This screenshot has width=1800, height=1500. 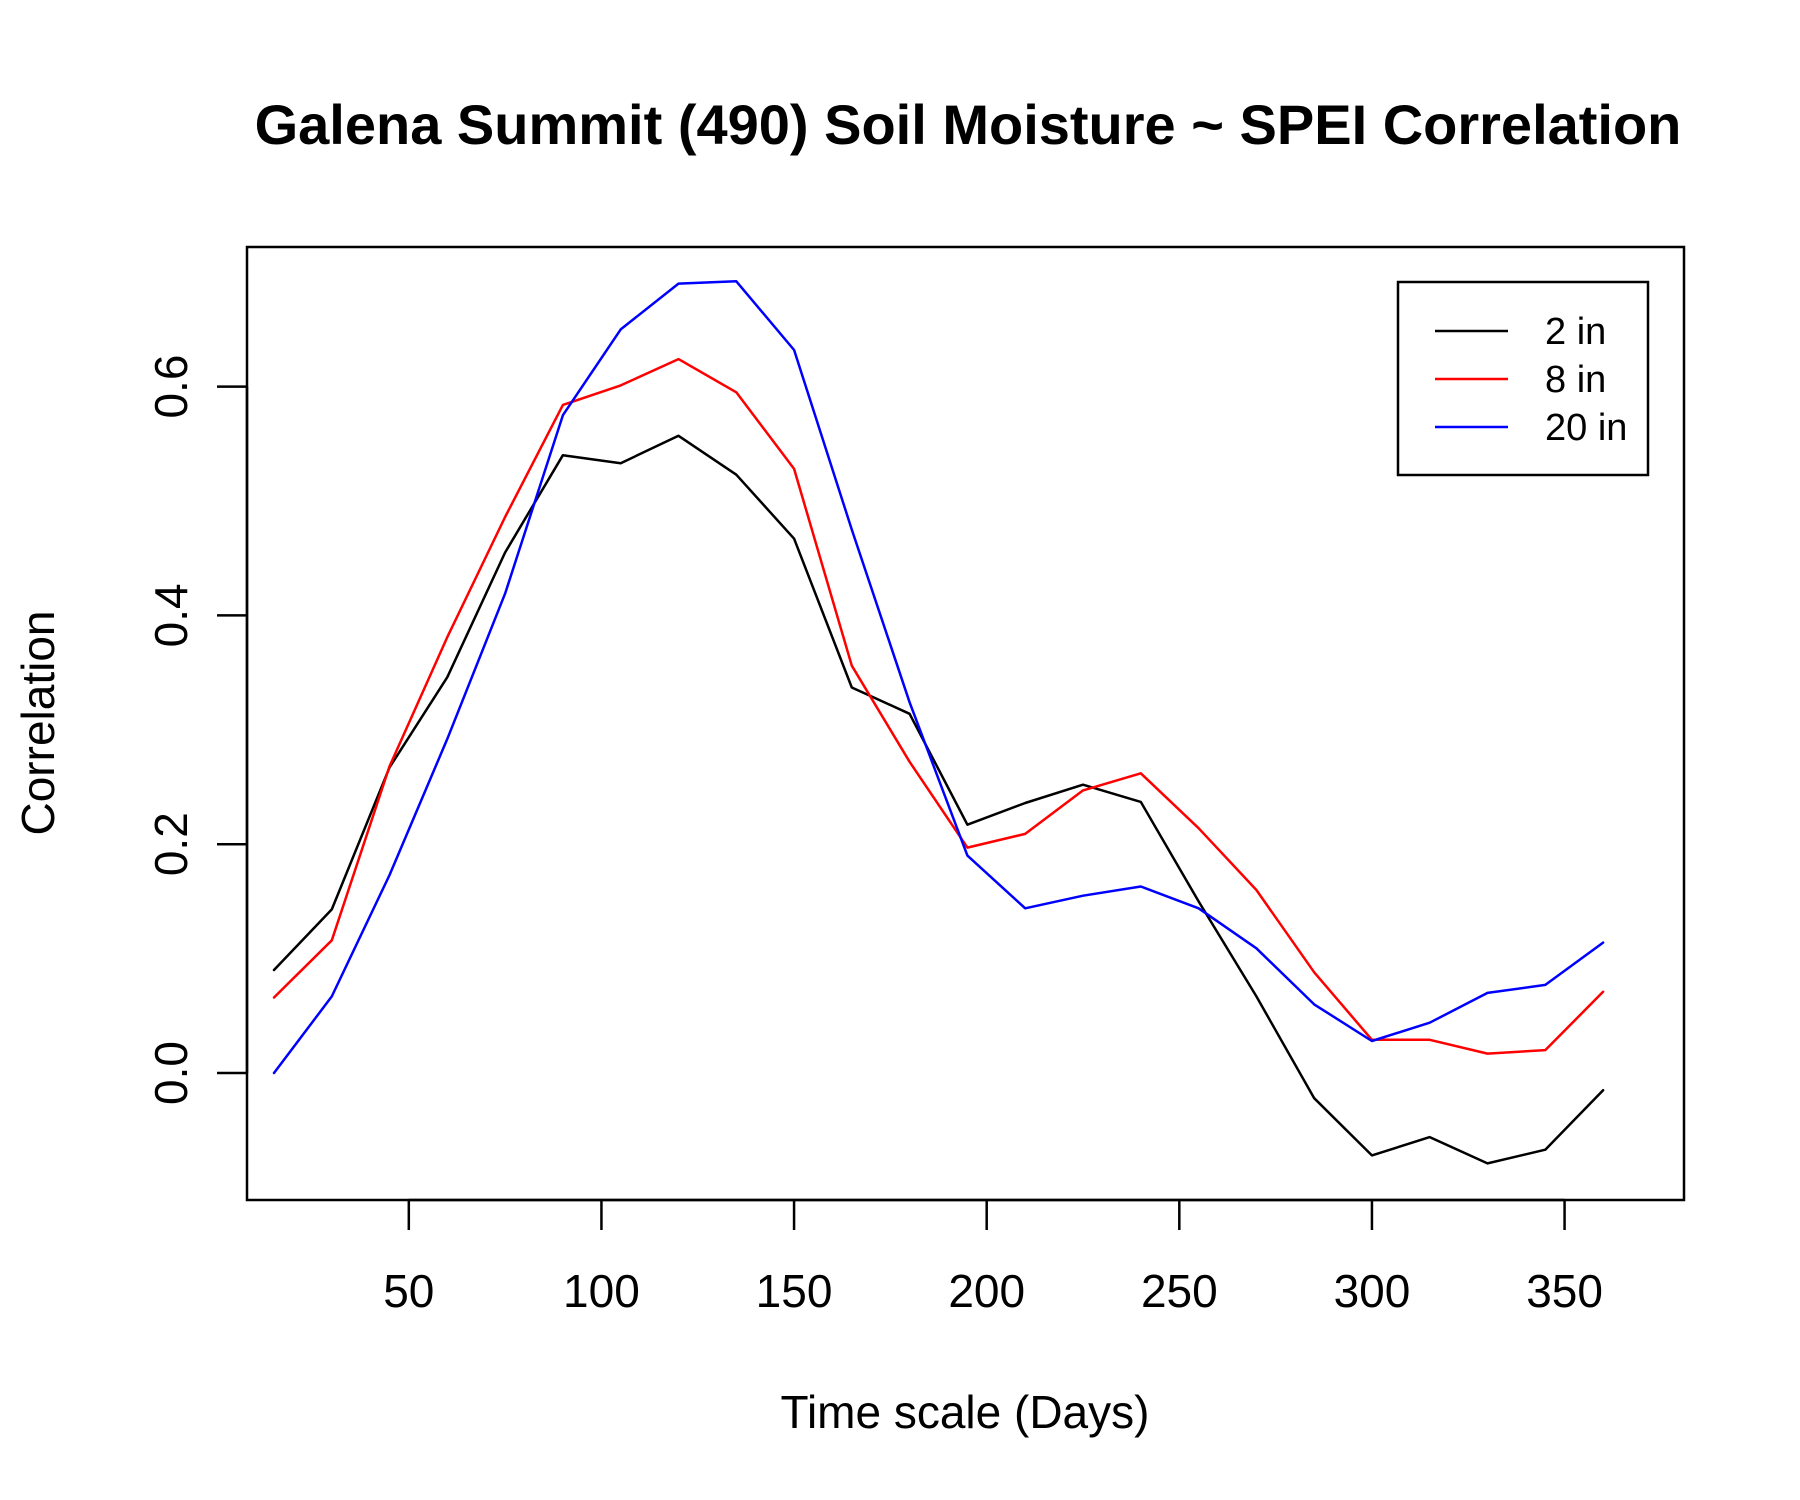 I want to click on x-tick-label: 100, so click(x=601, y=1291).